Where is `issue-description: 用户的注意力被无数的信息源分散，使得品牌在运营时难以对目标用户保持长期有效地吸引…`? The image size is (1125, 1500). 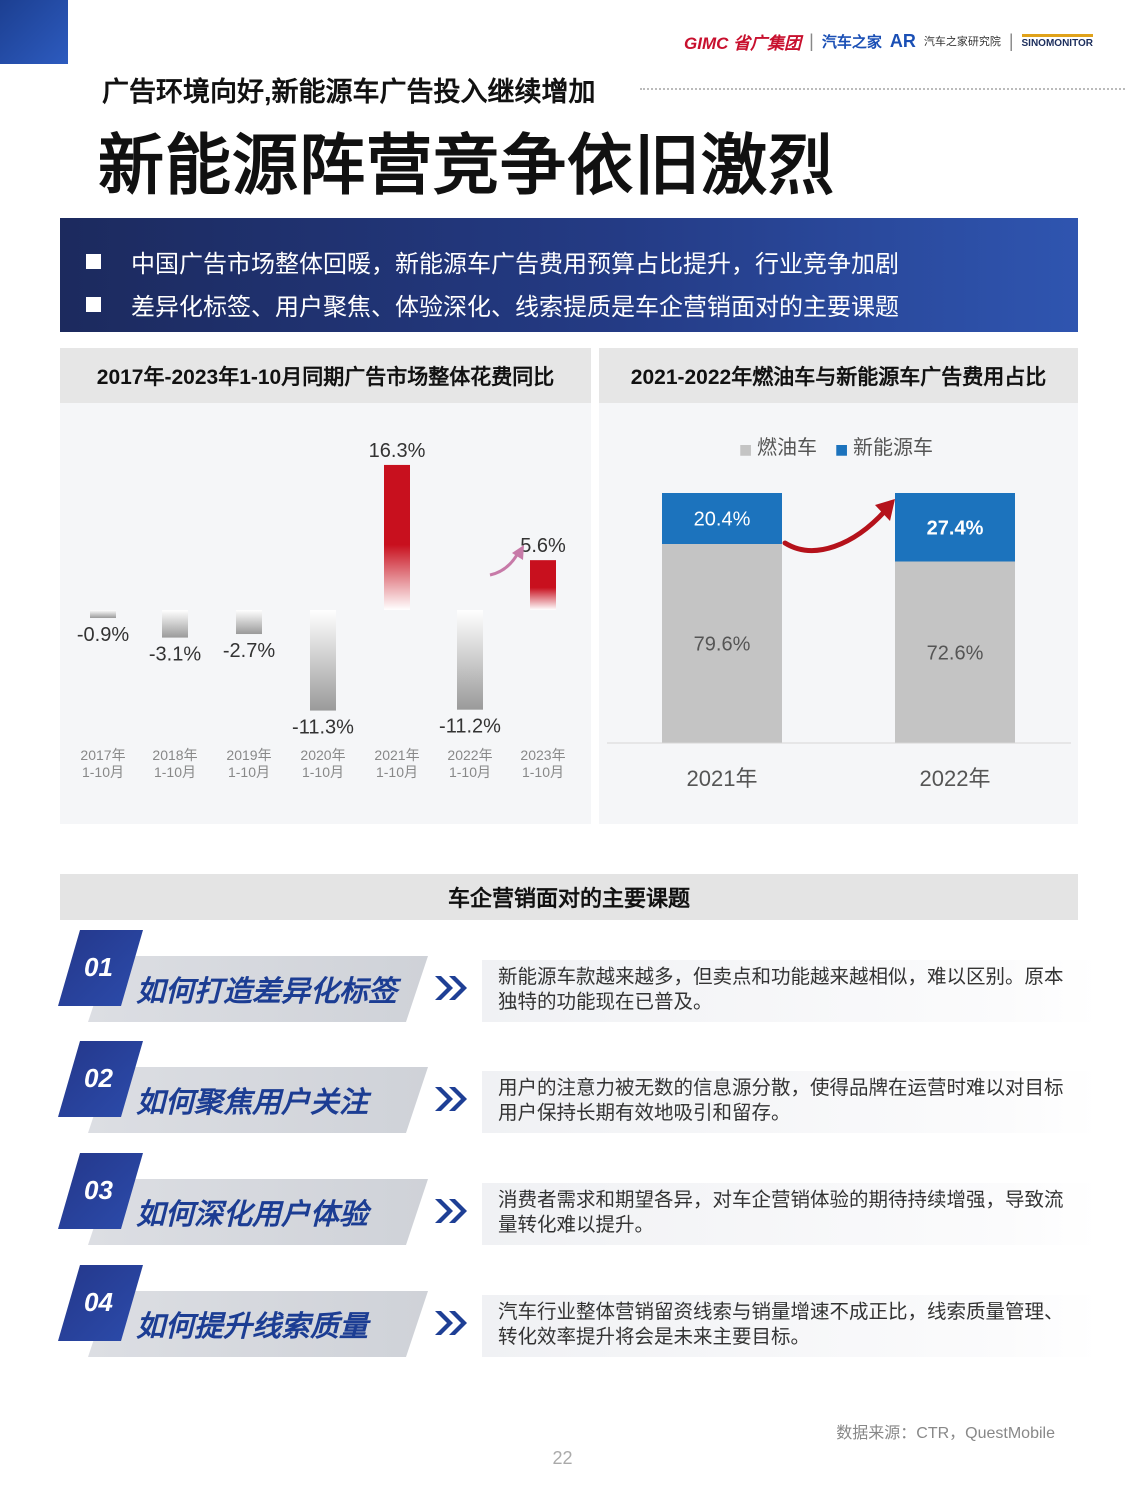 issue-description: 用户的注意力被无数的信息源分散，使得品牌在运营时难以对目标用户保持长期有效地吸引… is located at coordinates (790, 1102).